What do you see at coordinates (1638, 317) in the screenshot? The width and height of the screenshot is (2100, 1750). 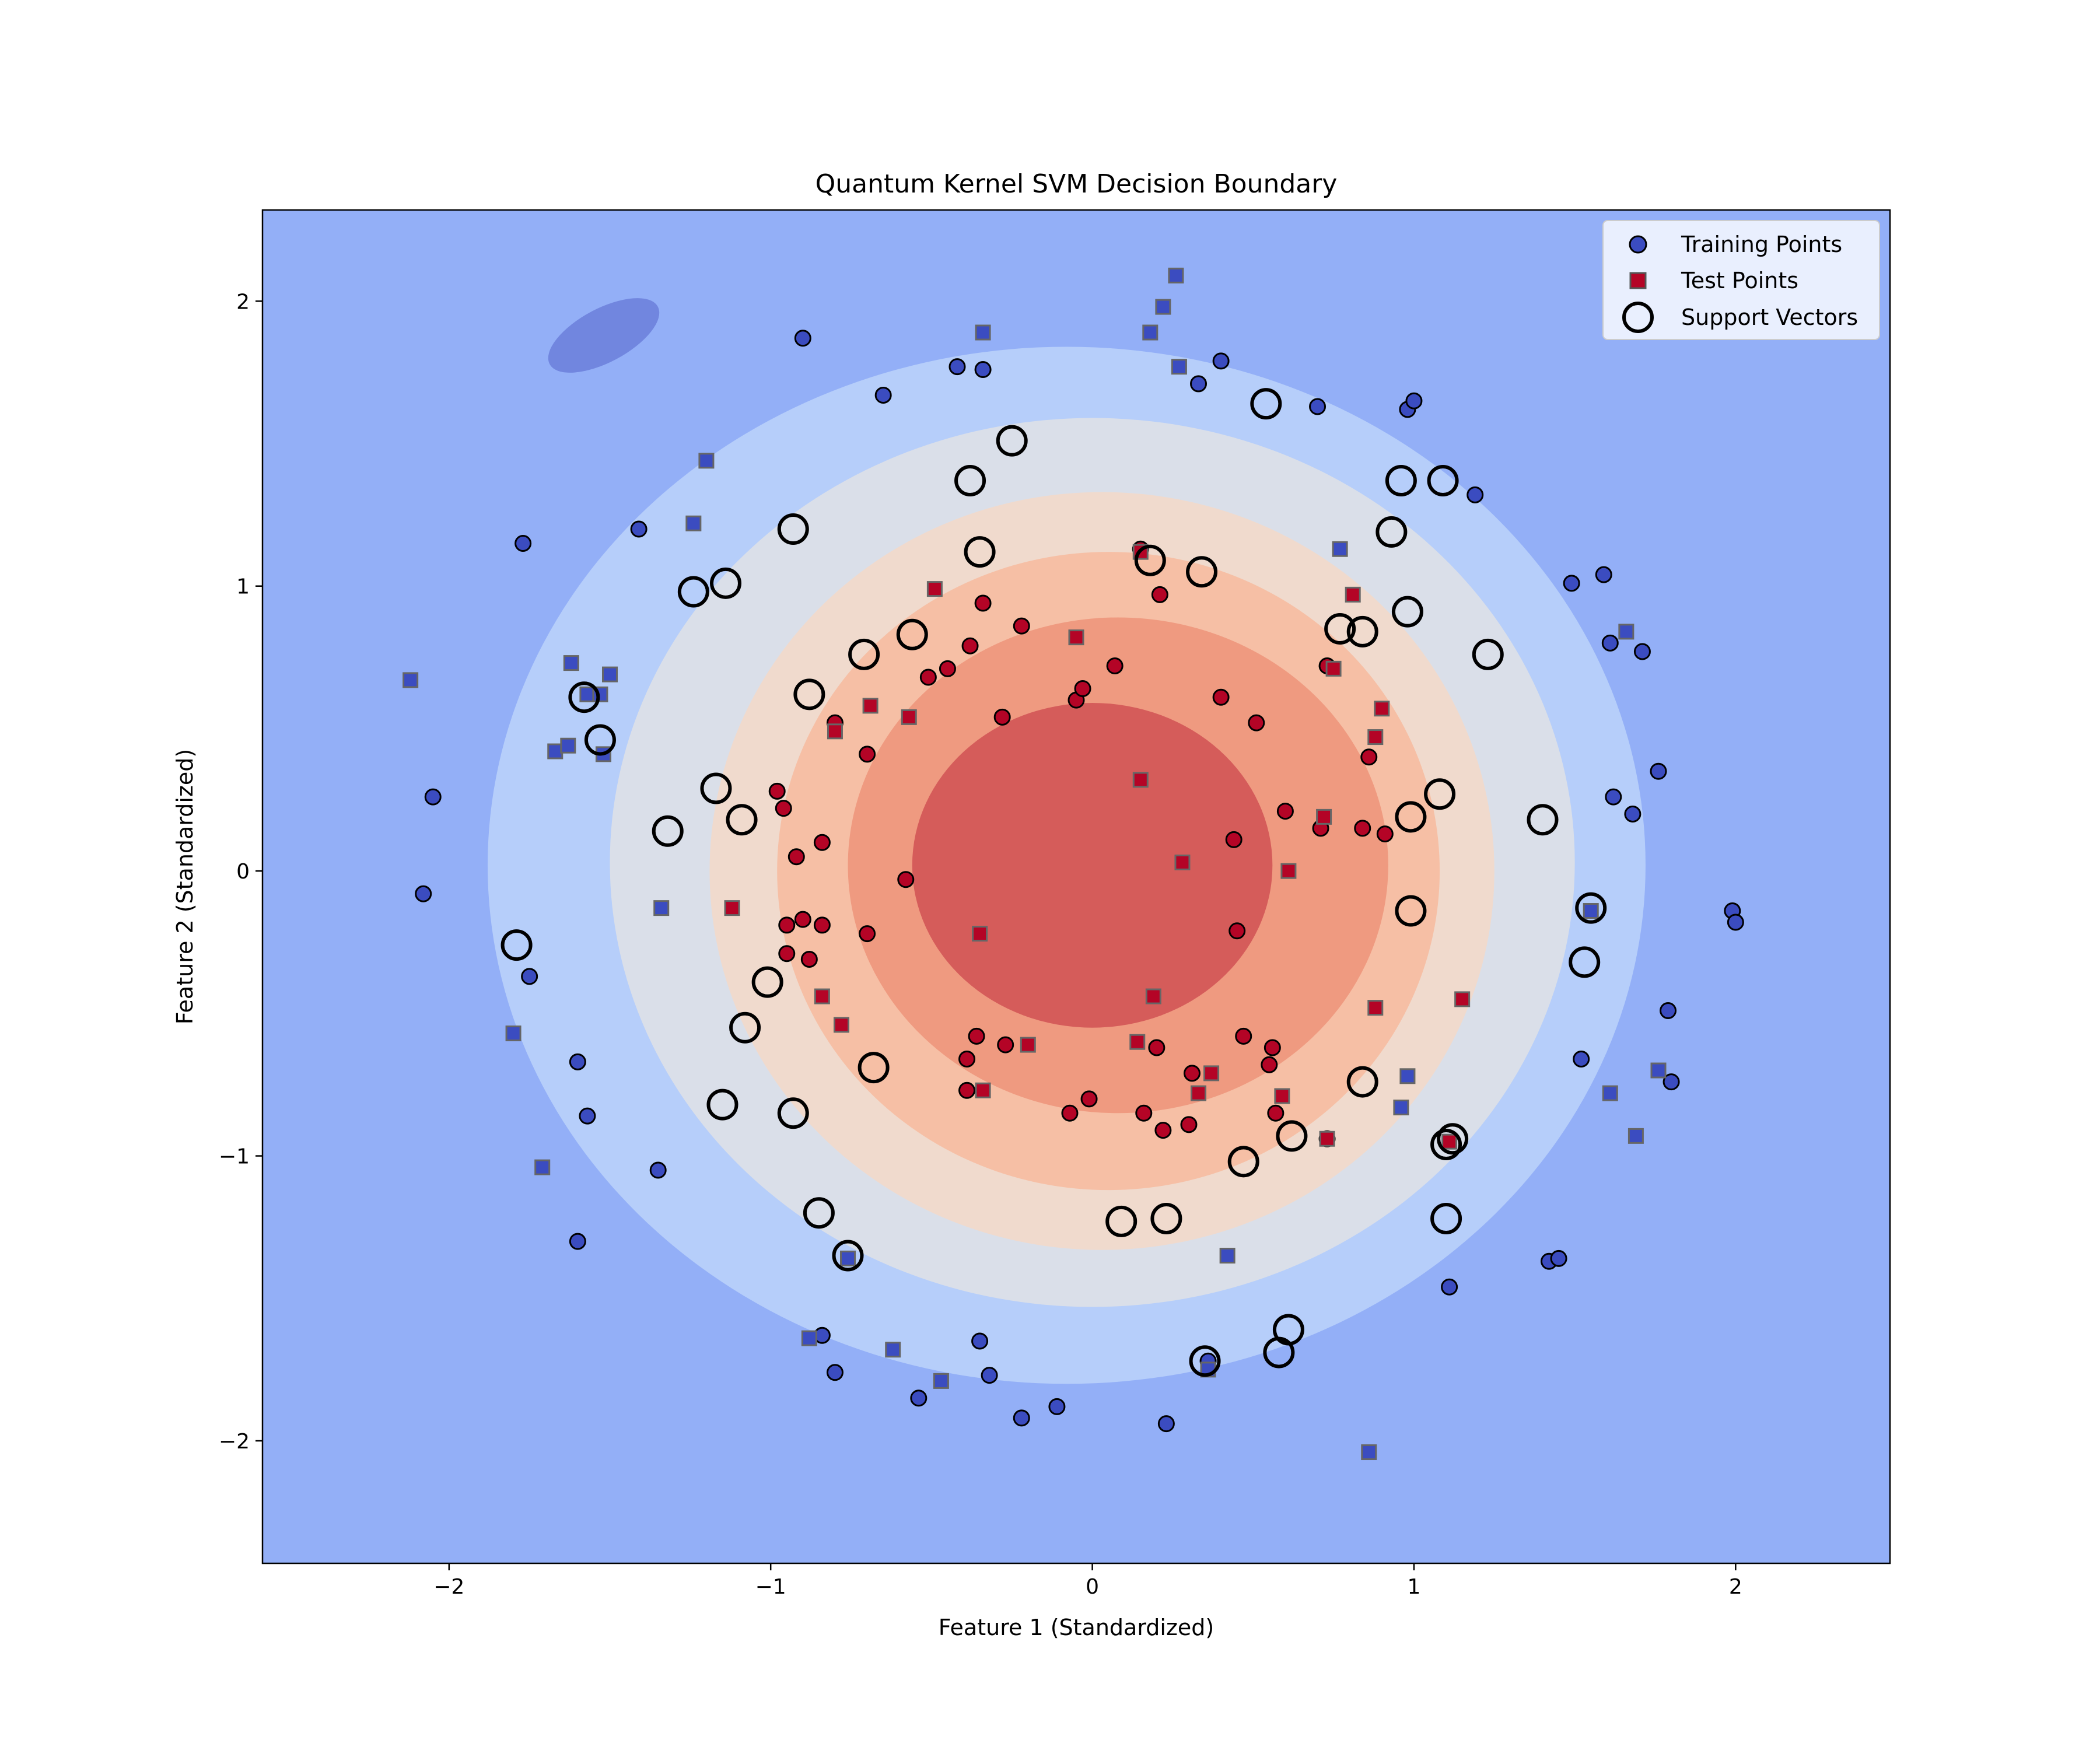 I see `legend-marker-support` at bounding box center [1638, 317].